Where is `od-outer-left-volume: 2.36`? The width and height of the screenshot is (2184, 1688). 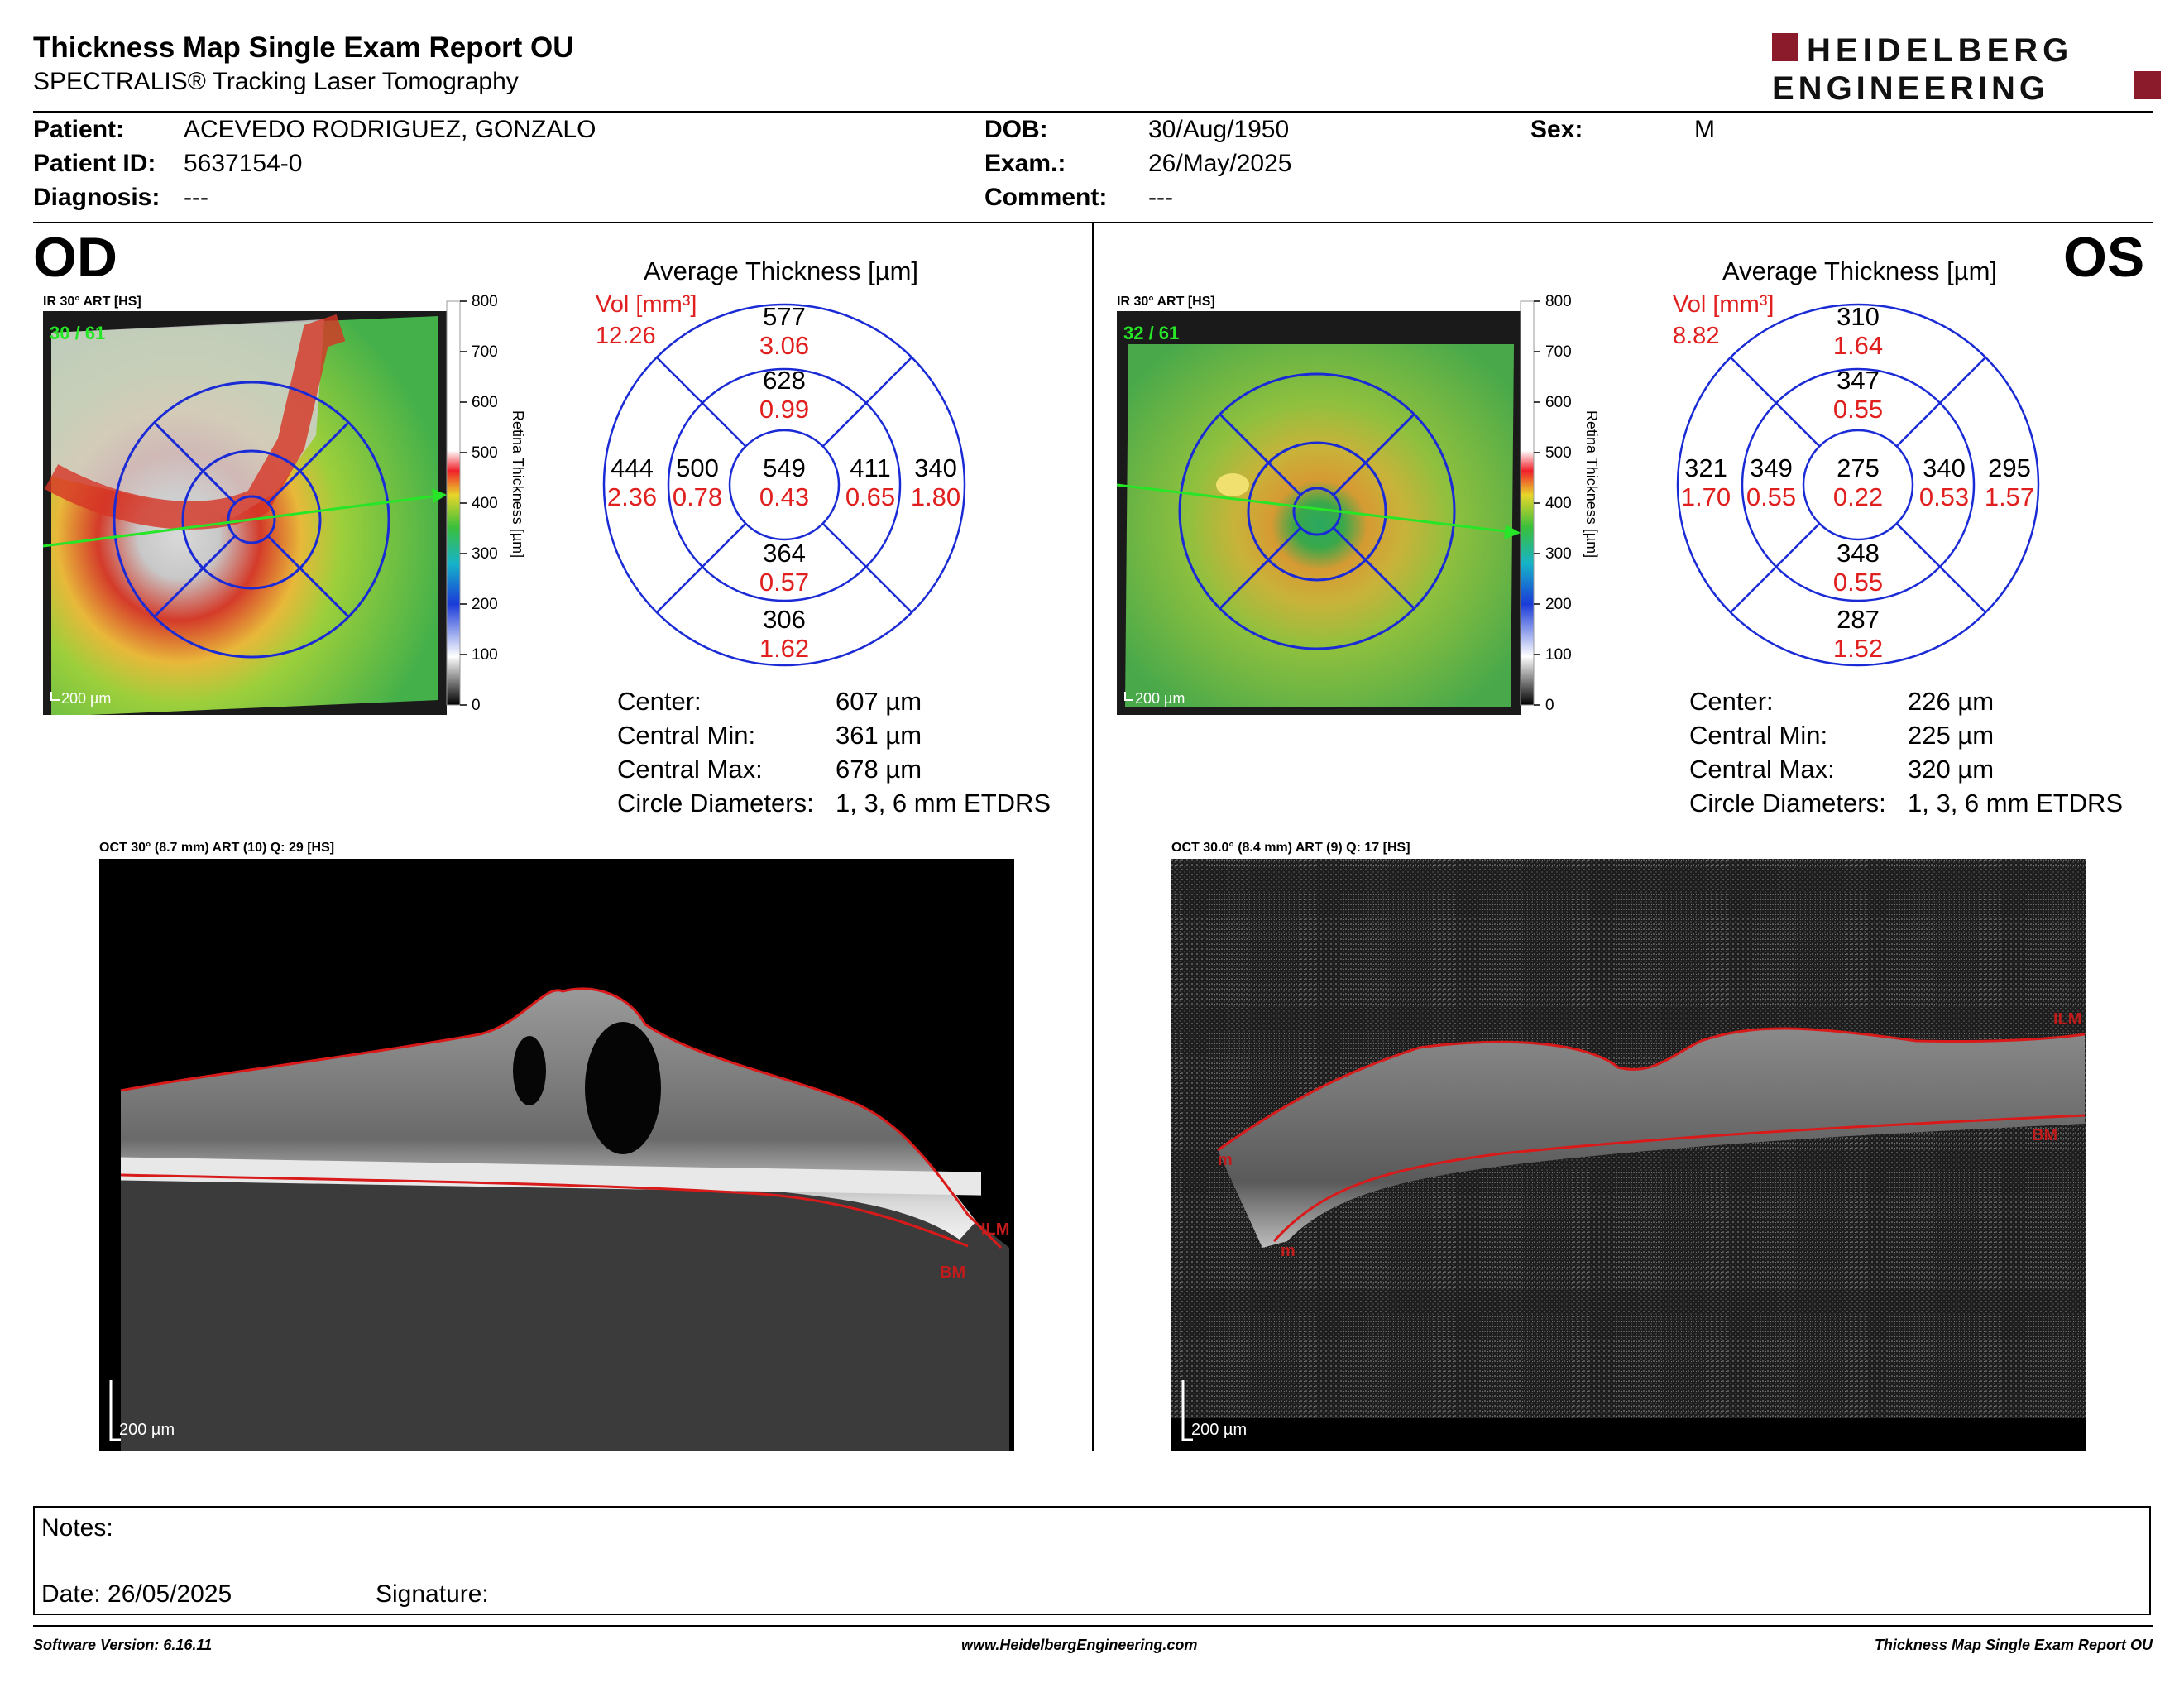 od-outer-left-volume: 2.36 is located at coordinates (632, 496).